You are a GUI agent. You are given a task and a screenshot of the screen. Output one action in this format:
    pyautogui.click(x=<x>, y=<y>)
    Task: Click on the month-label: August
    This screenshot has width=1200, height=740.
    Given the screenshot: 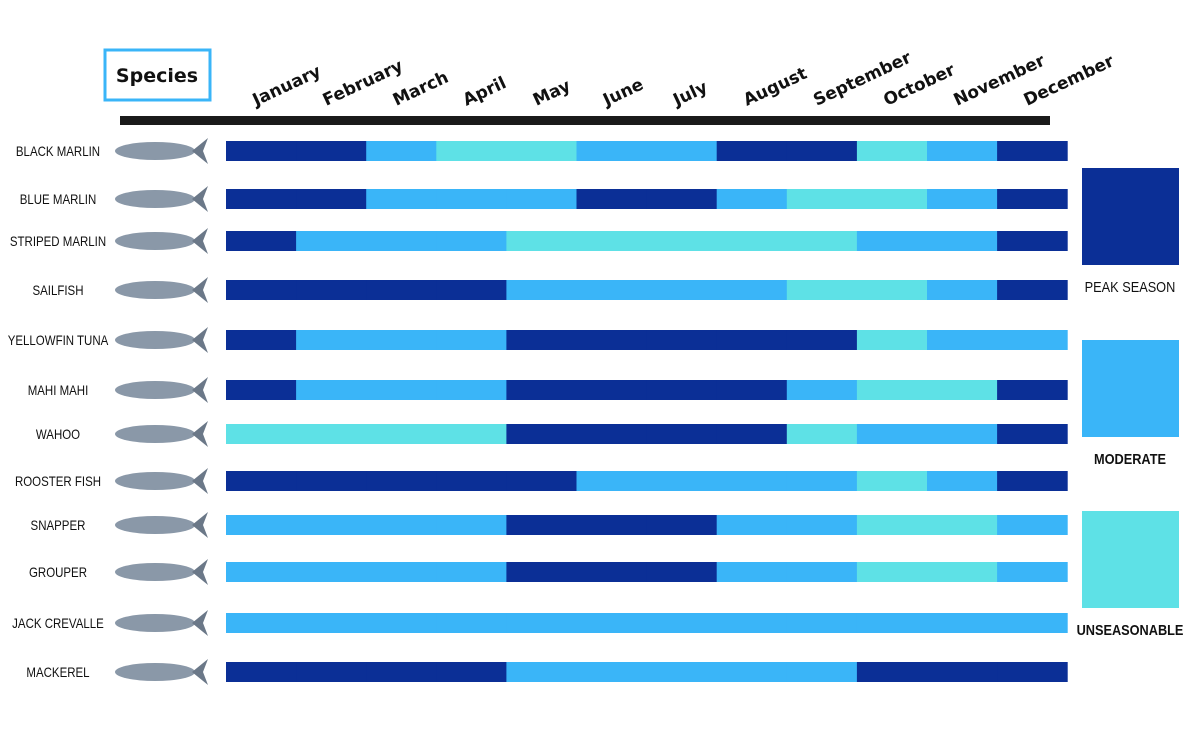 What is the action you would take?
    pyautogui.click(x=775, y=87)
    